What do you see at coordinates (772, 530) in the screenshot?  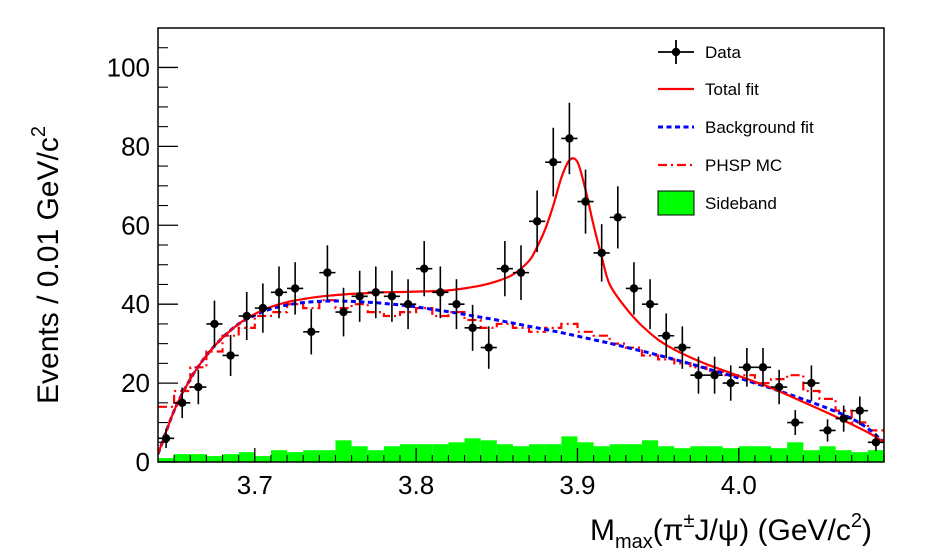 I see `x-axis-title-rest: J/ψ) (GeV/c` at bounding box center [772, 530].